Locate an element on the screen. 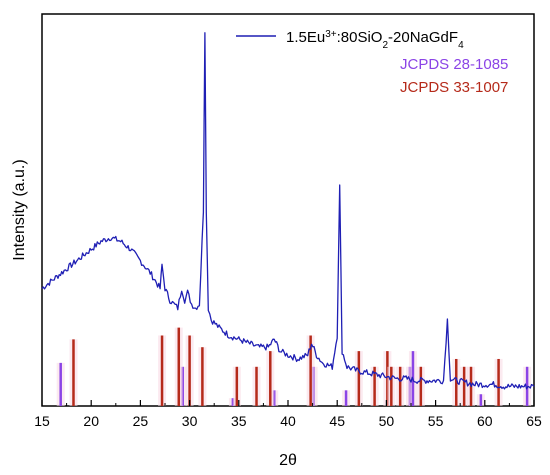 This screenshot has height=475, width=550. x-axis-title: 2θ is located at coordinates (288, 460).